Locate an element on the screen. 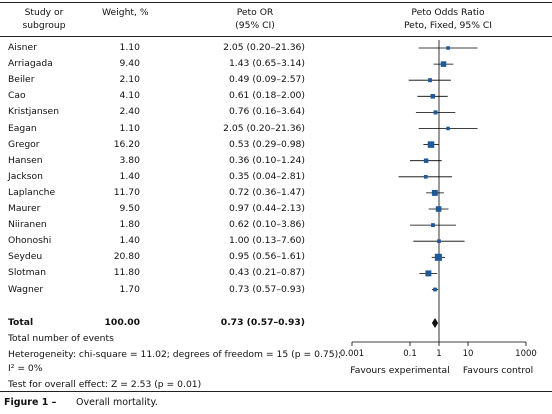 The width and height of the screenshot is (552, 414). study-or-ci: 0.61 (0.18–2.00) is located at coordinates (266, 96).